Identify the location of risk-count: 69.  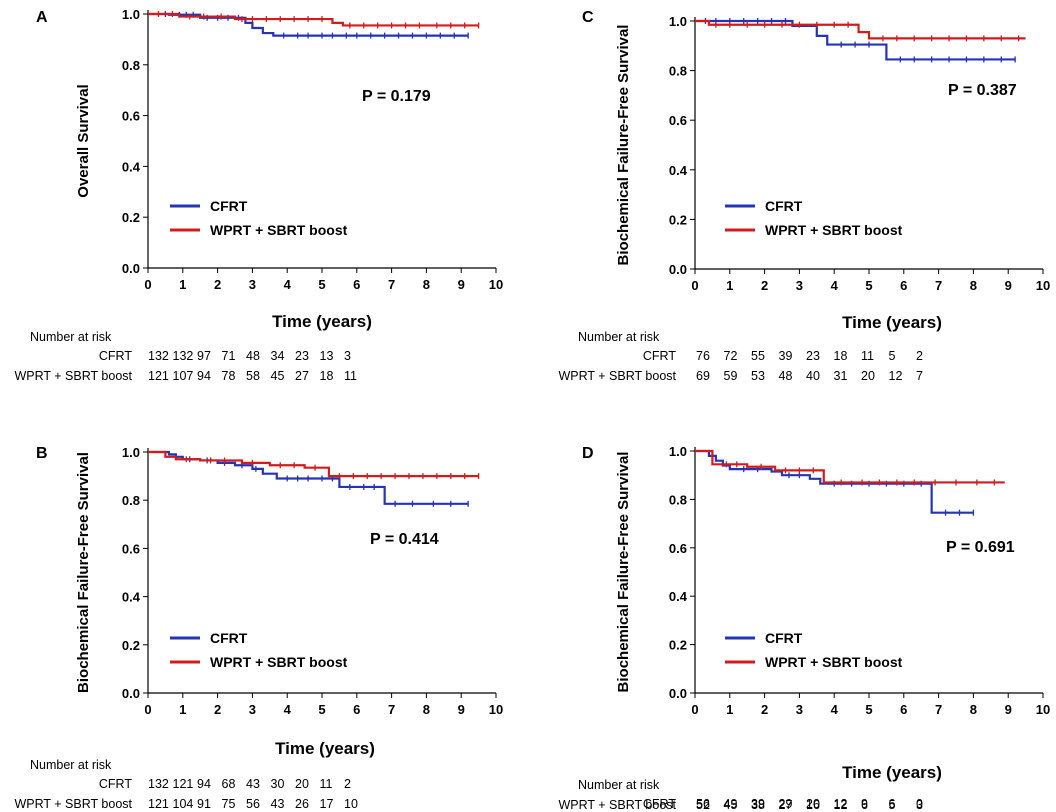
(703, 376).